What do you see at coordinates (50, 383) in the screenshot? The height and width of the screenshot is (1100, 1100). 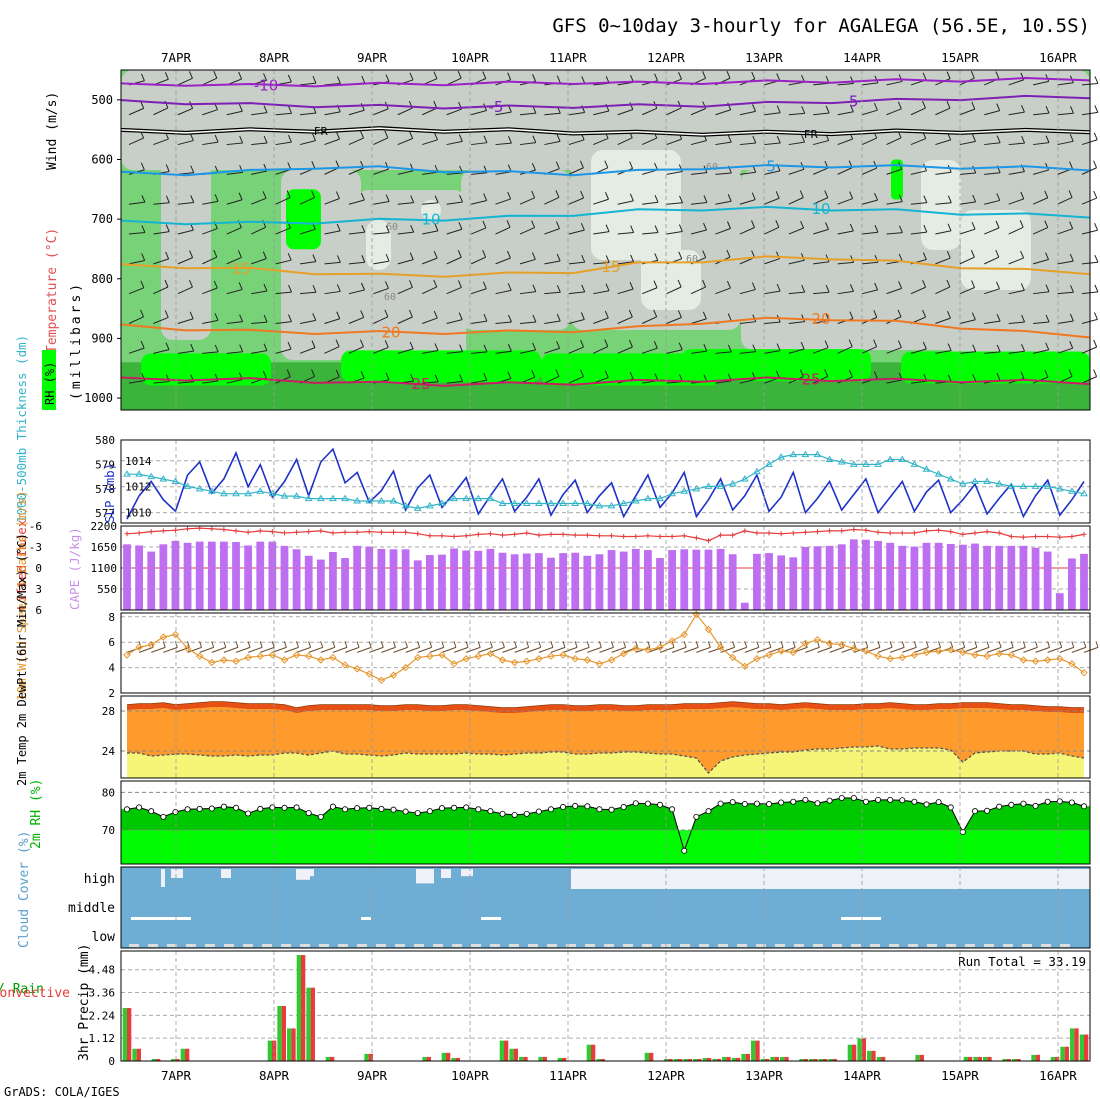 I see `rh-axis-label: RH (%)` at bounding box center [50, 383].